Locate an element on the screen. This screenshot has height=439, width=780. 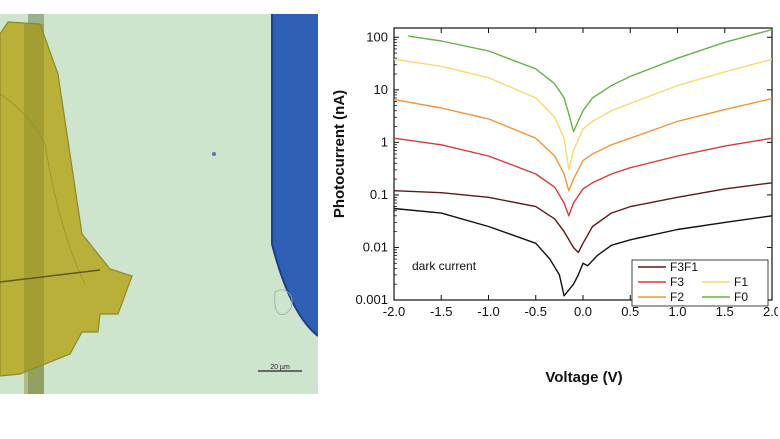
x-tick-label: 0.0 is located at coordinates (583, 311).